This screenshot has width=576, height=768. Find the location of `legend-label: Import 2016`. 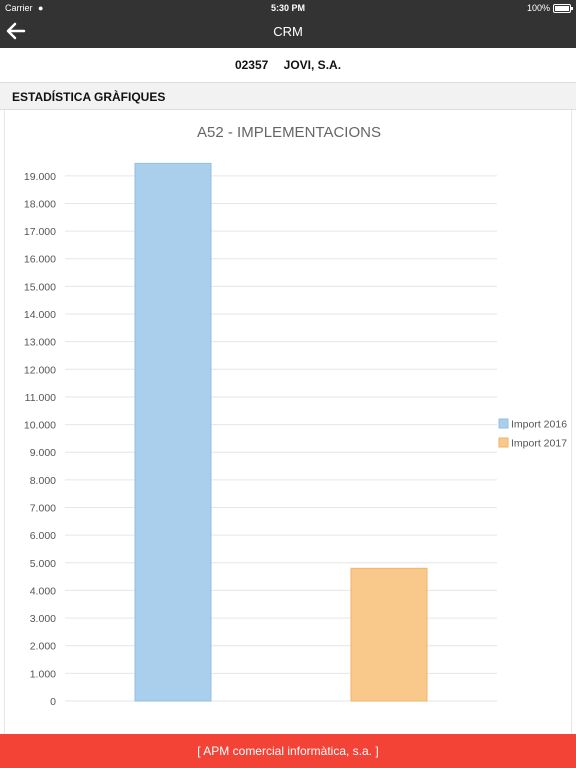

legend-label: Import 2016 is located at coordinates (539, 425).